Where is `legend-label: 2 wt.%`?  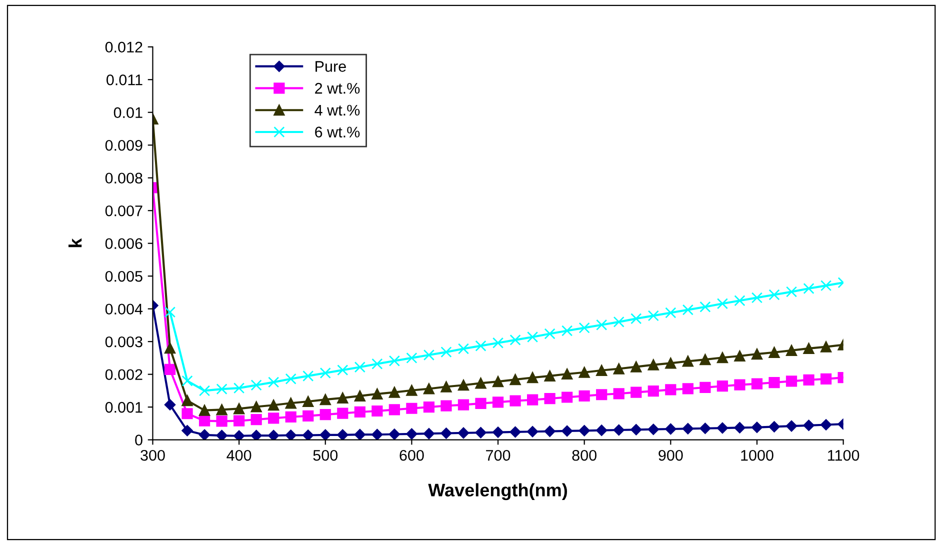 legend-label: 2 wt.% is located at coordinates (337, 88).